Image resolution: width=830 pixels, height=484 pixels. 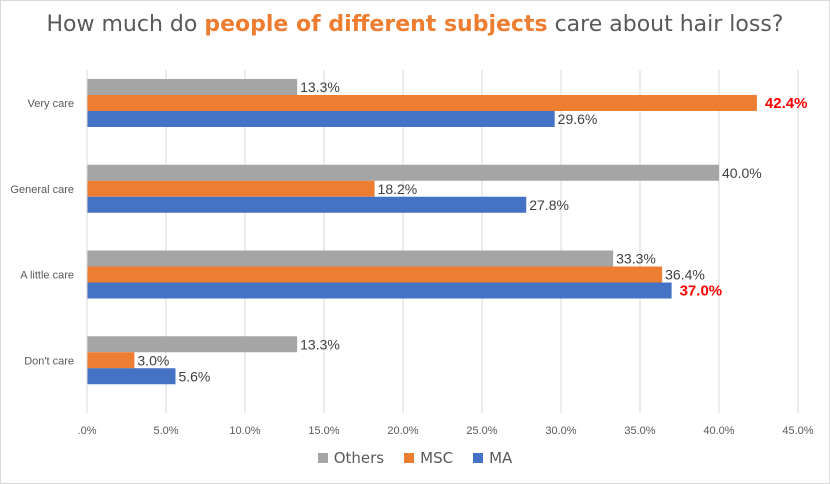 I want to click on x-tick-label: 40.0%, so click(x=718, y=431).